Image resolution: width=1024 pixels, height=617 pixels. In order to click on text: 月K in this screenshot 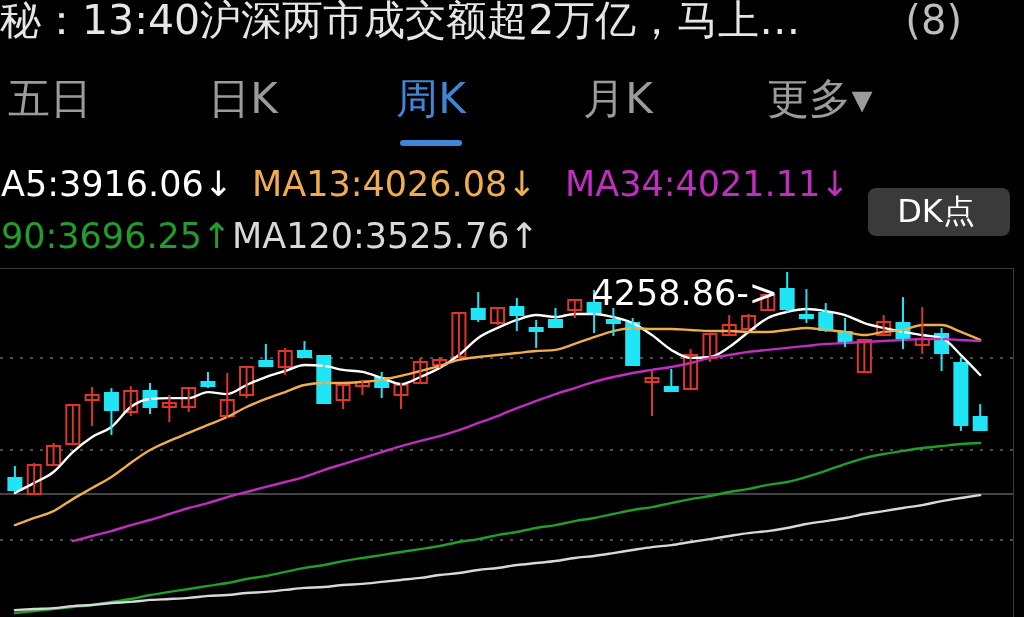, I will do `click(619, 98)`.